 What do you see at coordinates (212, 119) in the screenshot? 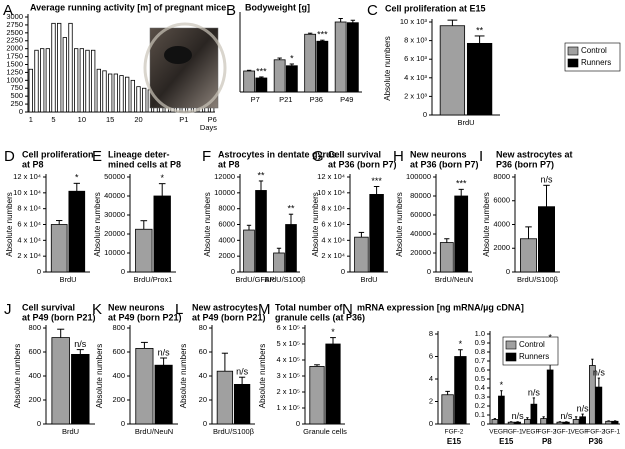
I see `x-tick-label: P6` at bounding box center [212, 119].